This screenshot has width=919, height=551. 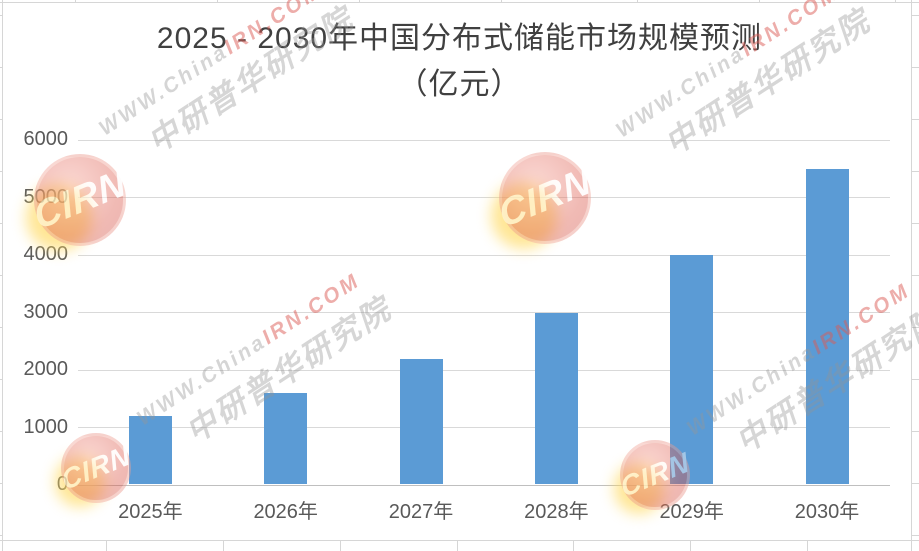 I want to click on bar-2025年, so click(x=150, y=450).